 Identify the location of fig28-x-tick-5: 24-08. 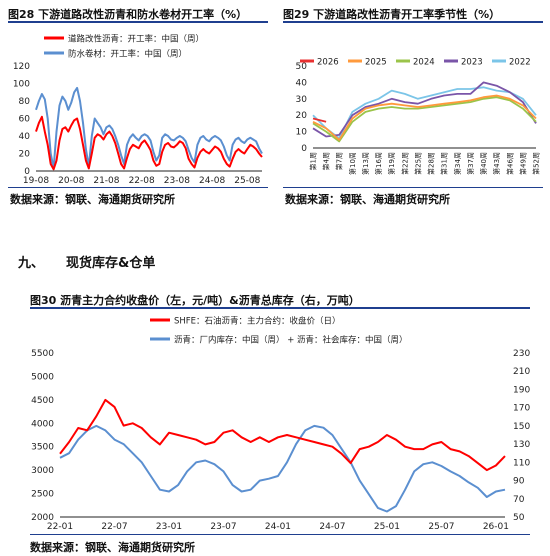
(212, 181).